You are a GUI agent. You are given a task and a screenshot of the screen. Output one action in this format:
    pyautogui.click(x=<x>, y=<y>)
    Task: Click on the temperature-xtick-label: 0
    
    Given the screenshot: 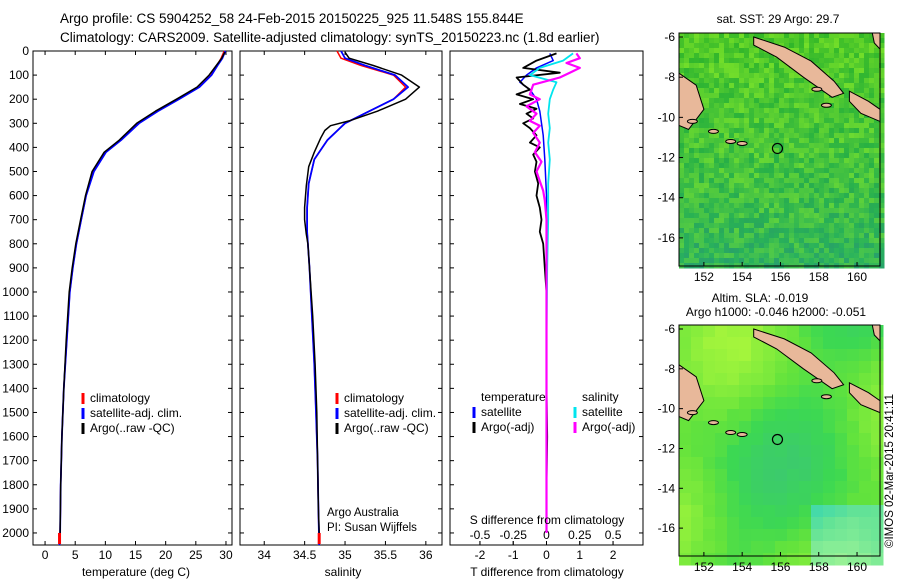 What is the action you would take?
    pyautogui.click(x=45, y=555)
    